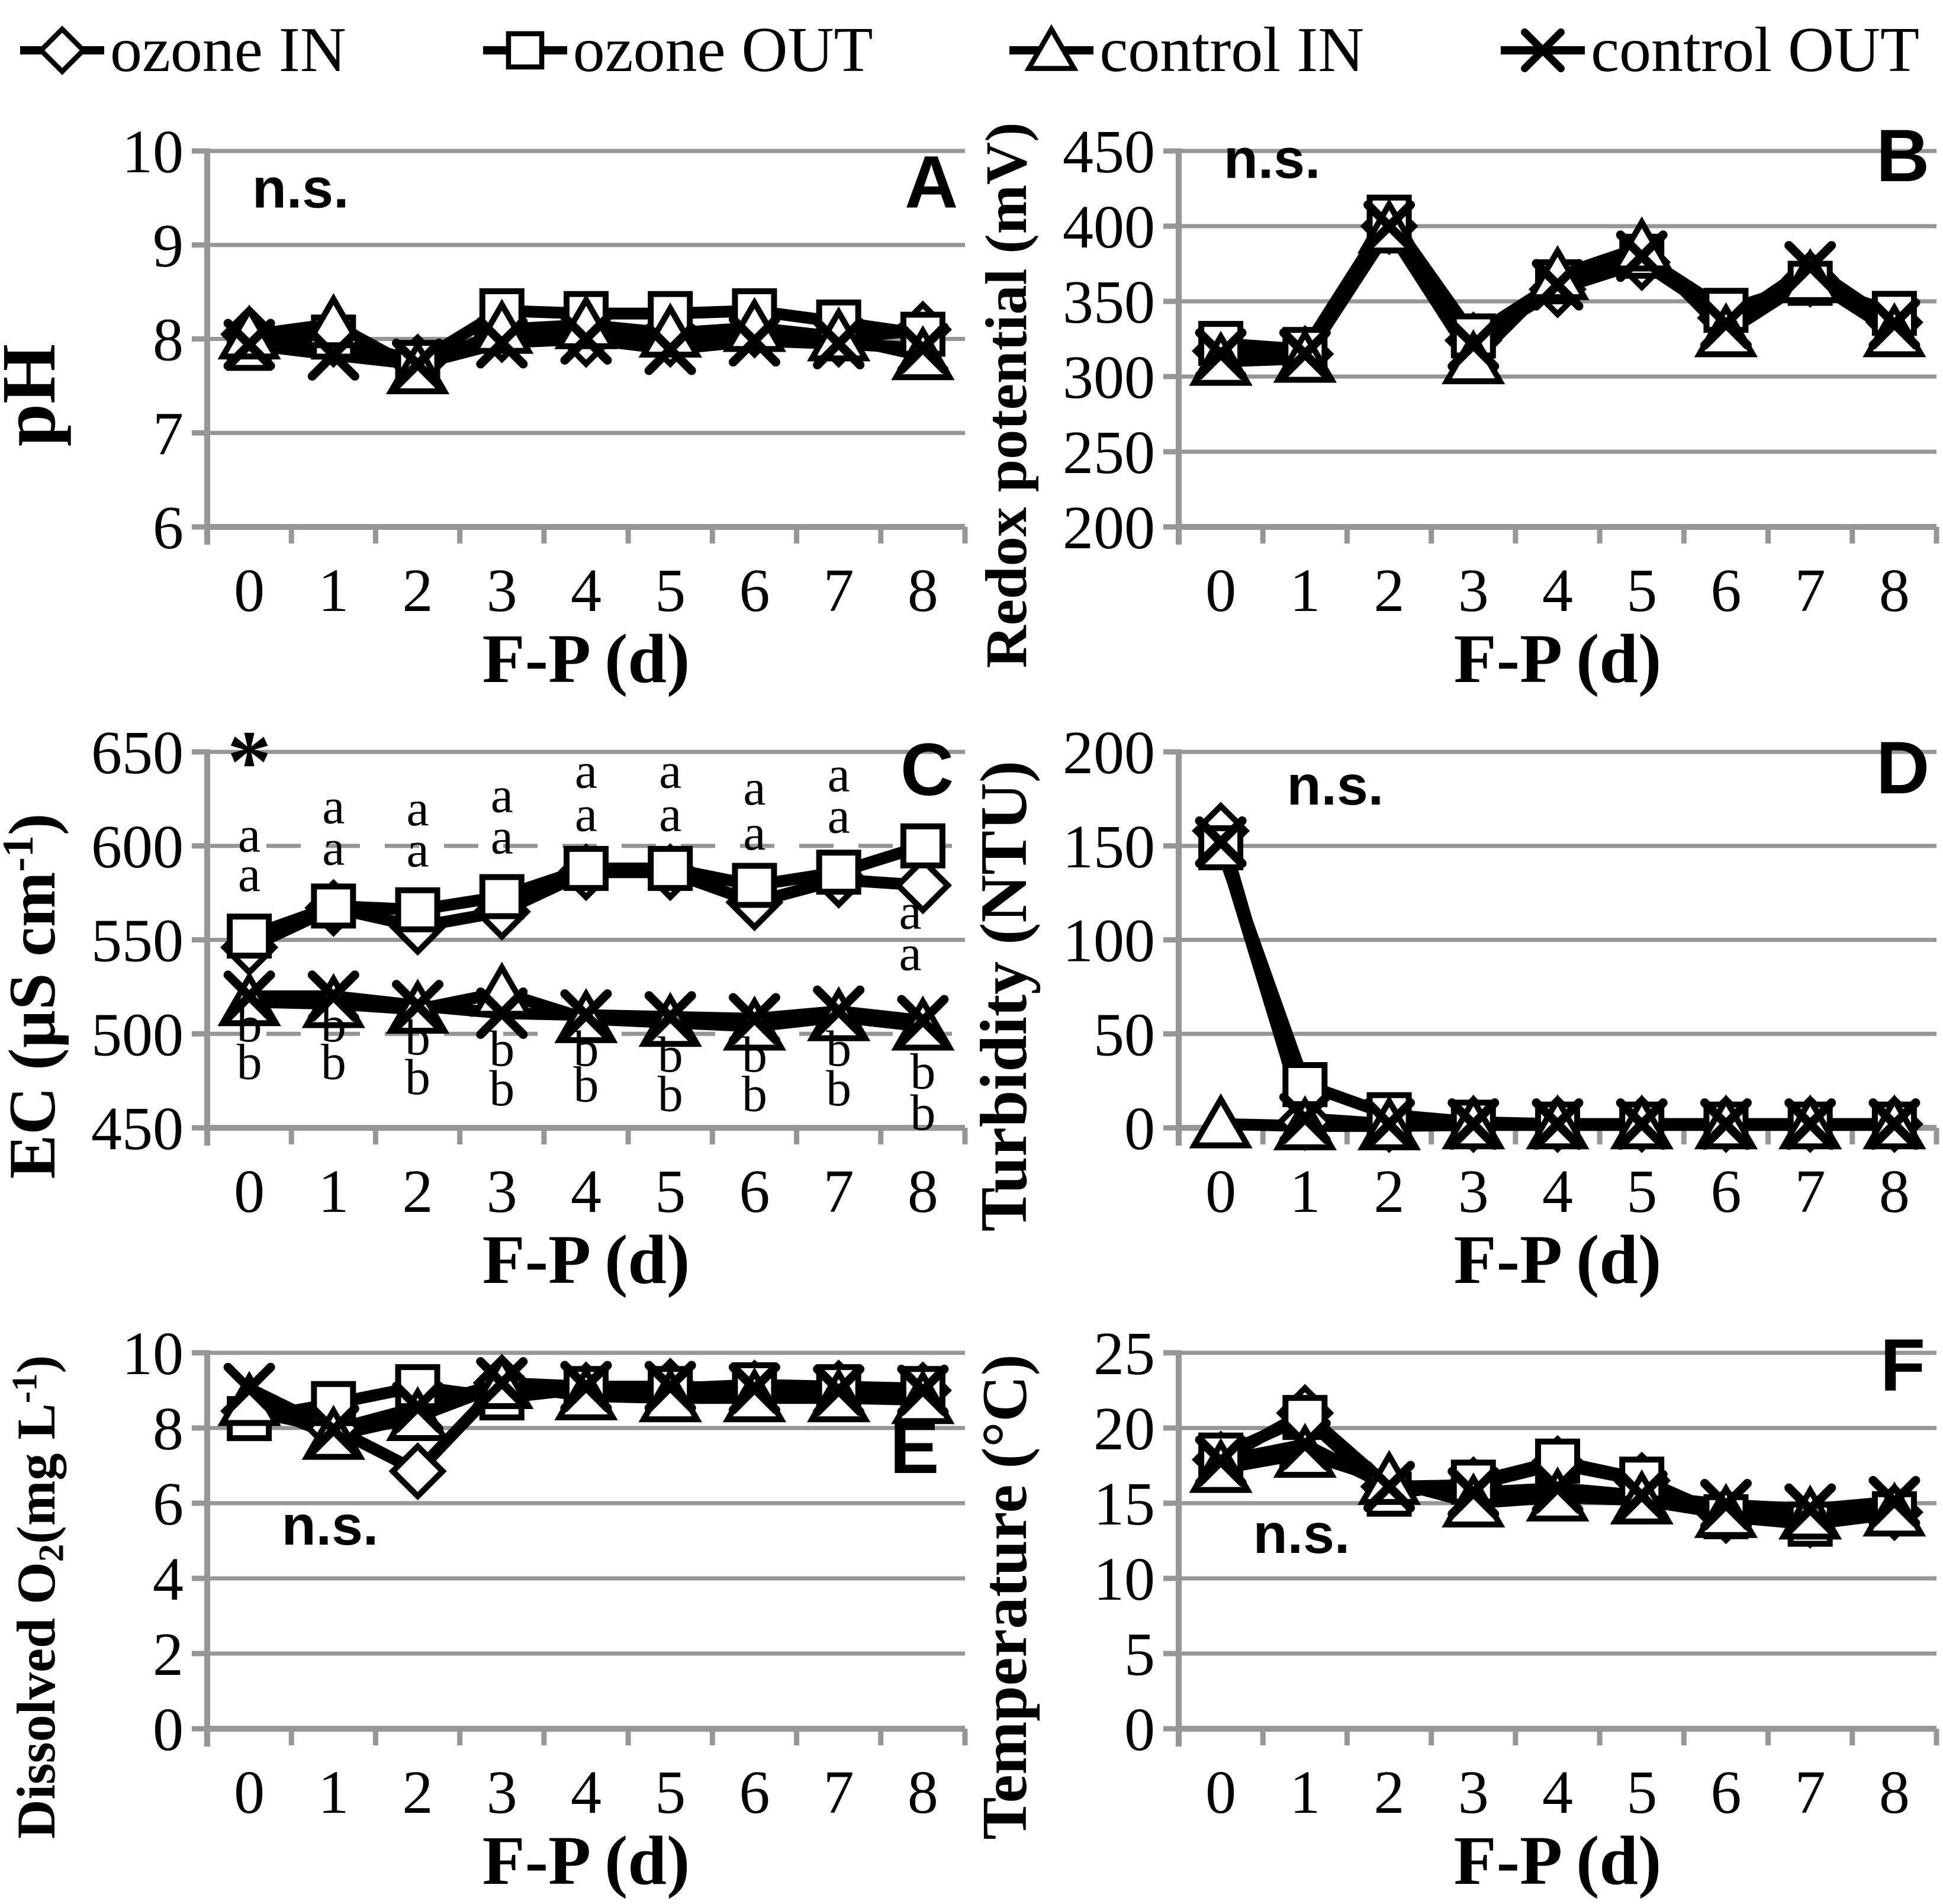  Describe the element at coordinates (1232, 50) in the screenshot. I see `legend-label: control IN` at that location.